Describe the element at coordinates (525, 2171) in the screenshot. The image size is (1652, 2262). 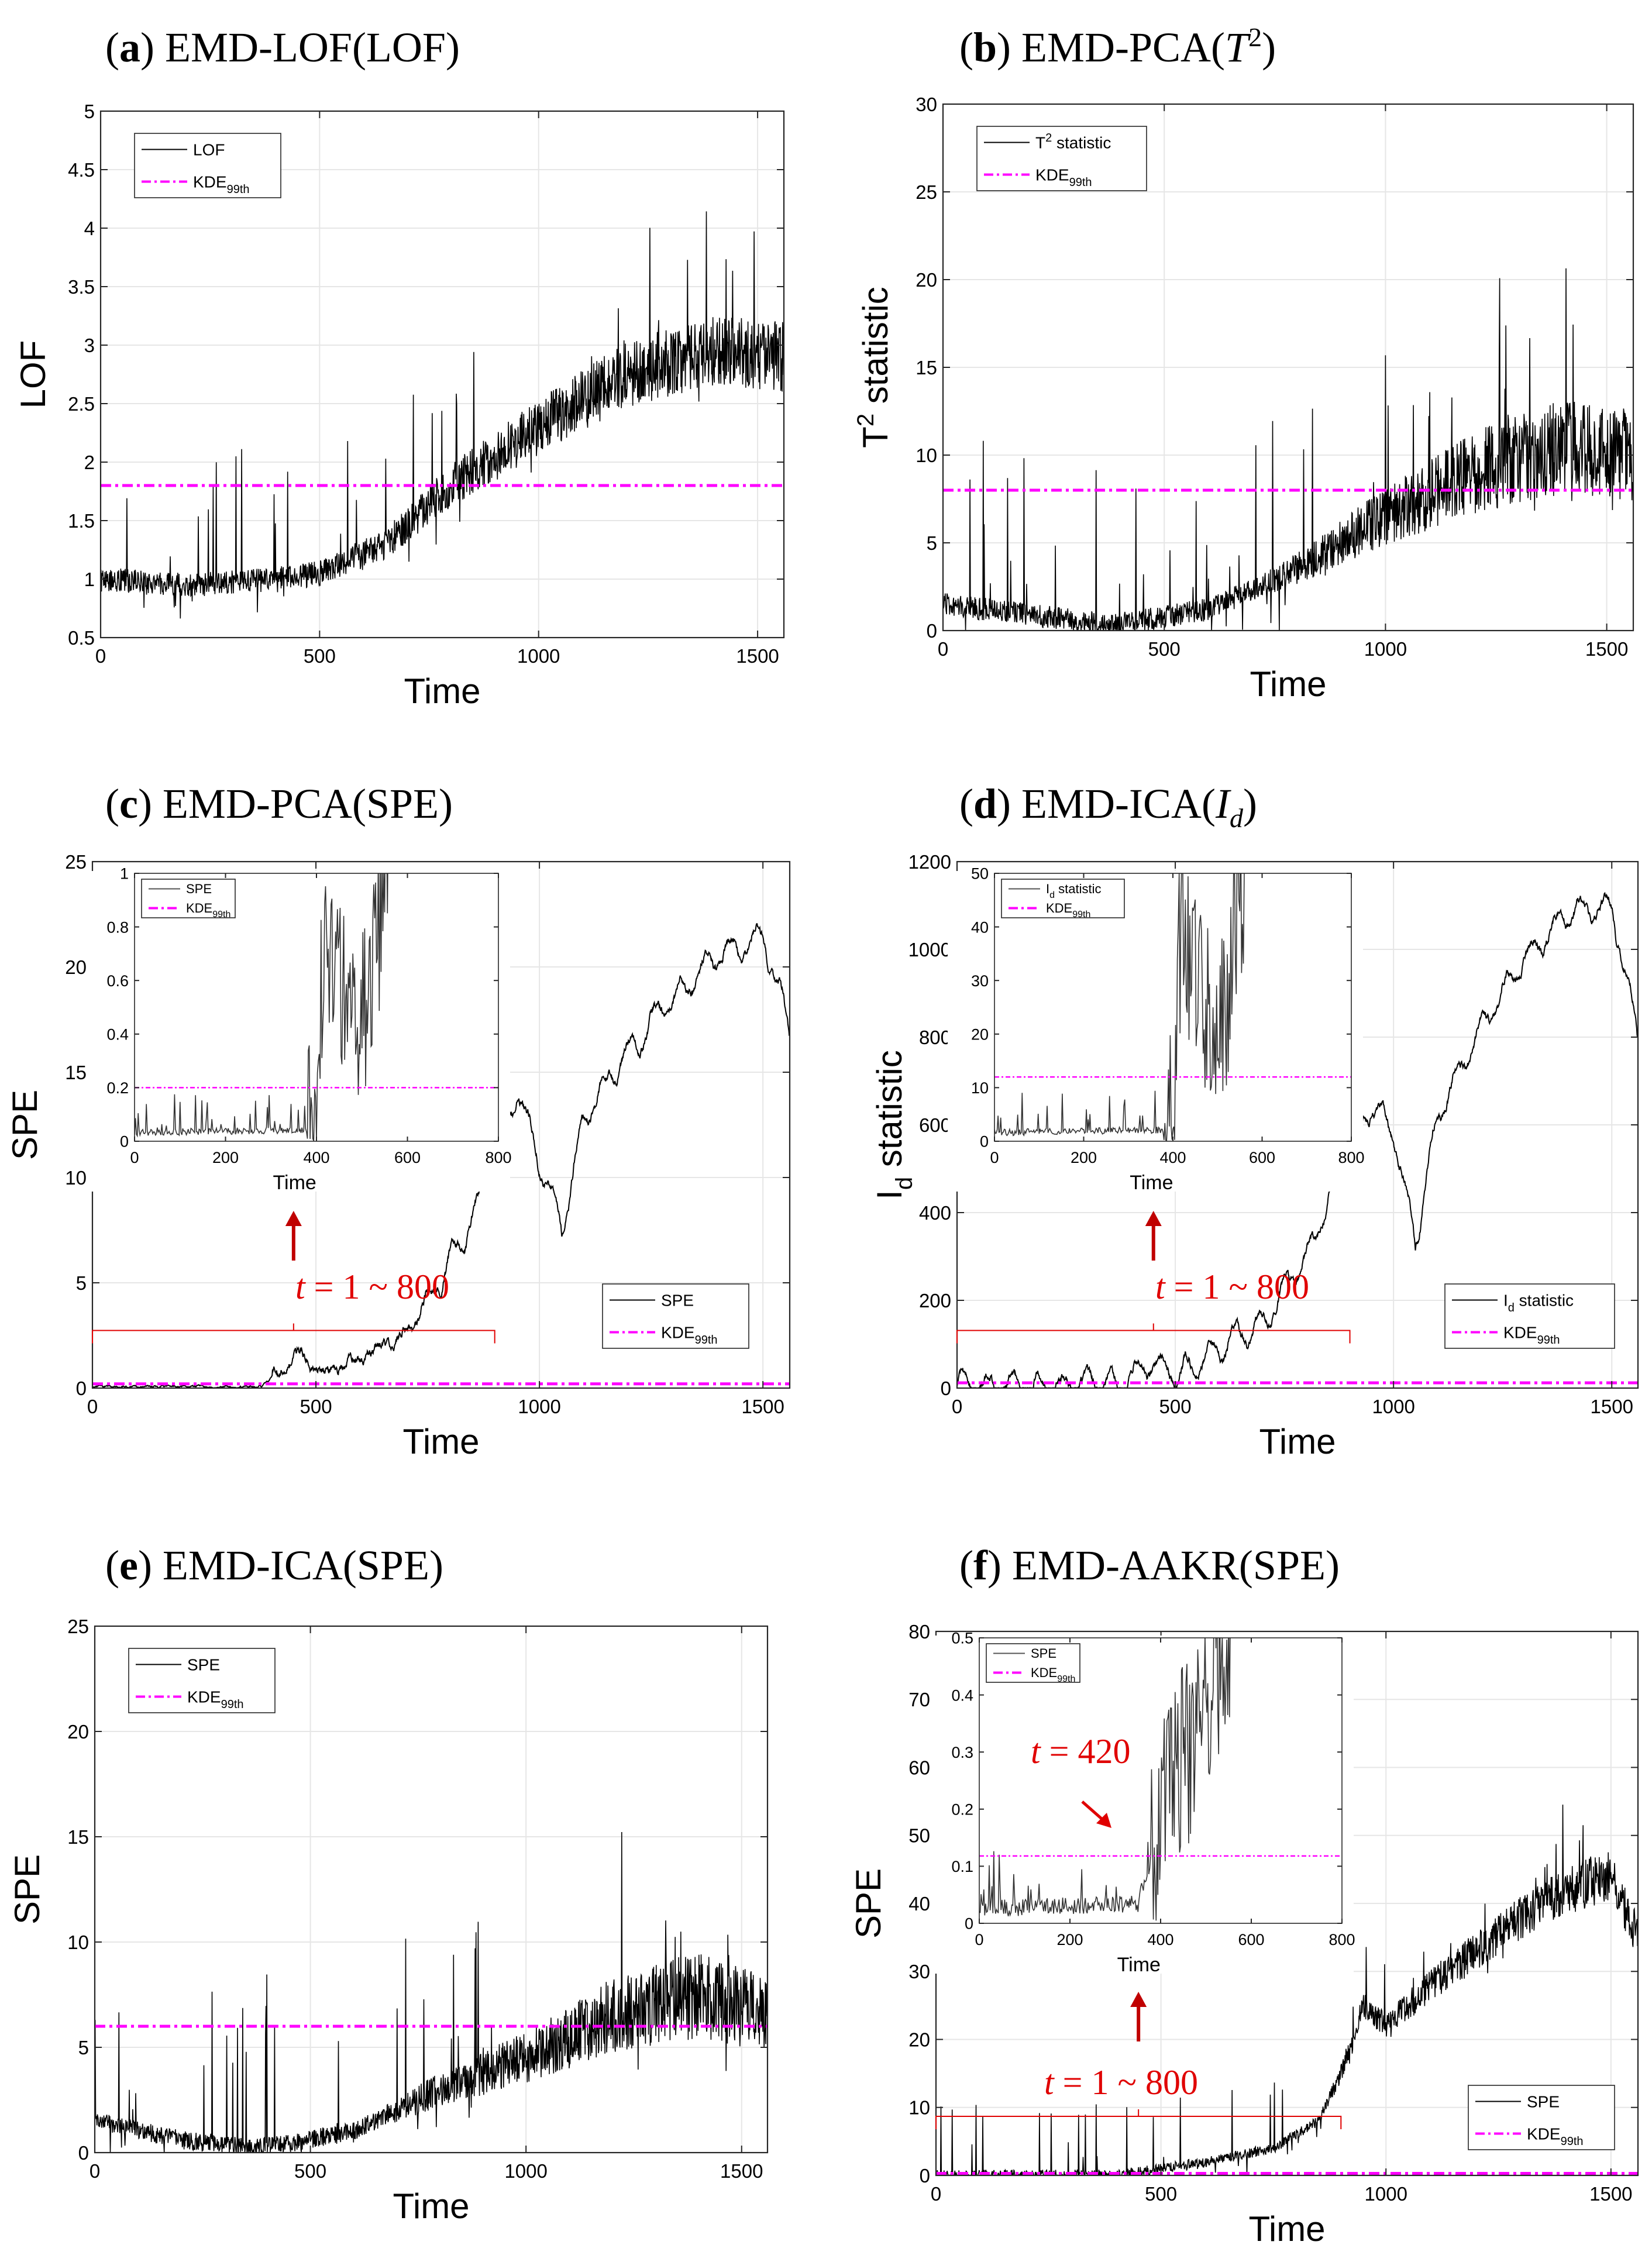
I see `panel-e-x-tick-label: 1000` at that location.